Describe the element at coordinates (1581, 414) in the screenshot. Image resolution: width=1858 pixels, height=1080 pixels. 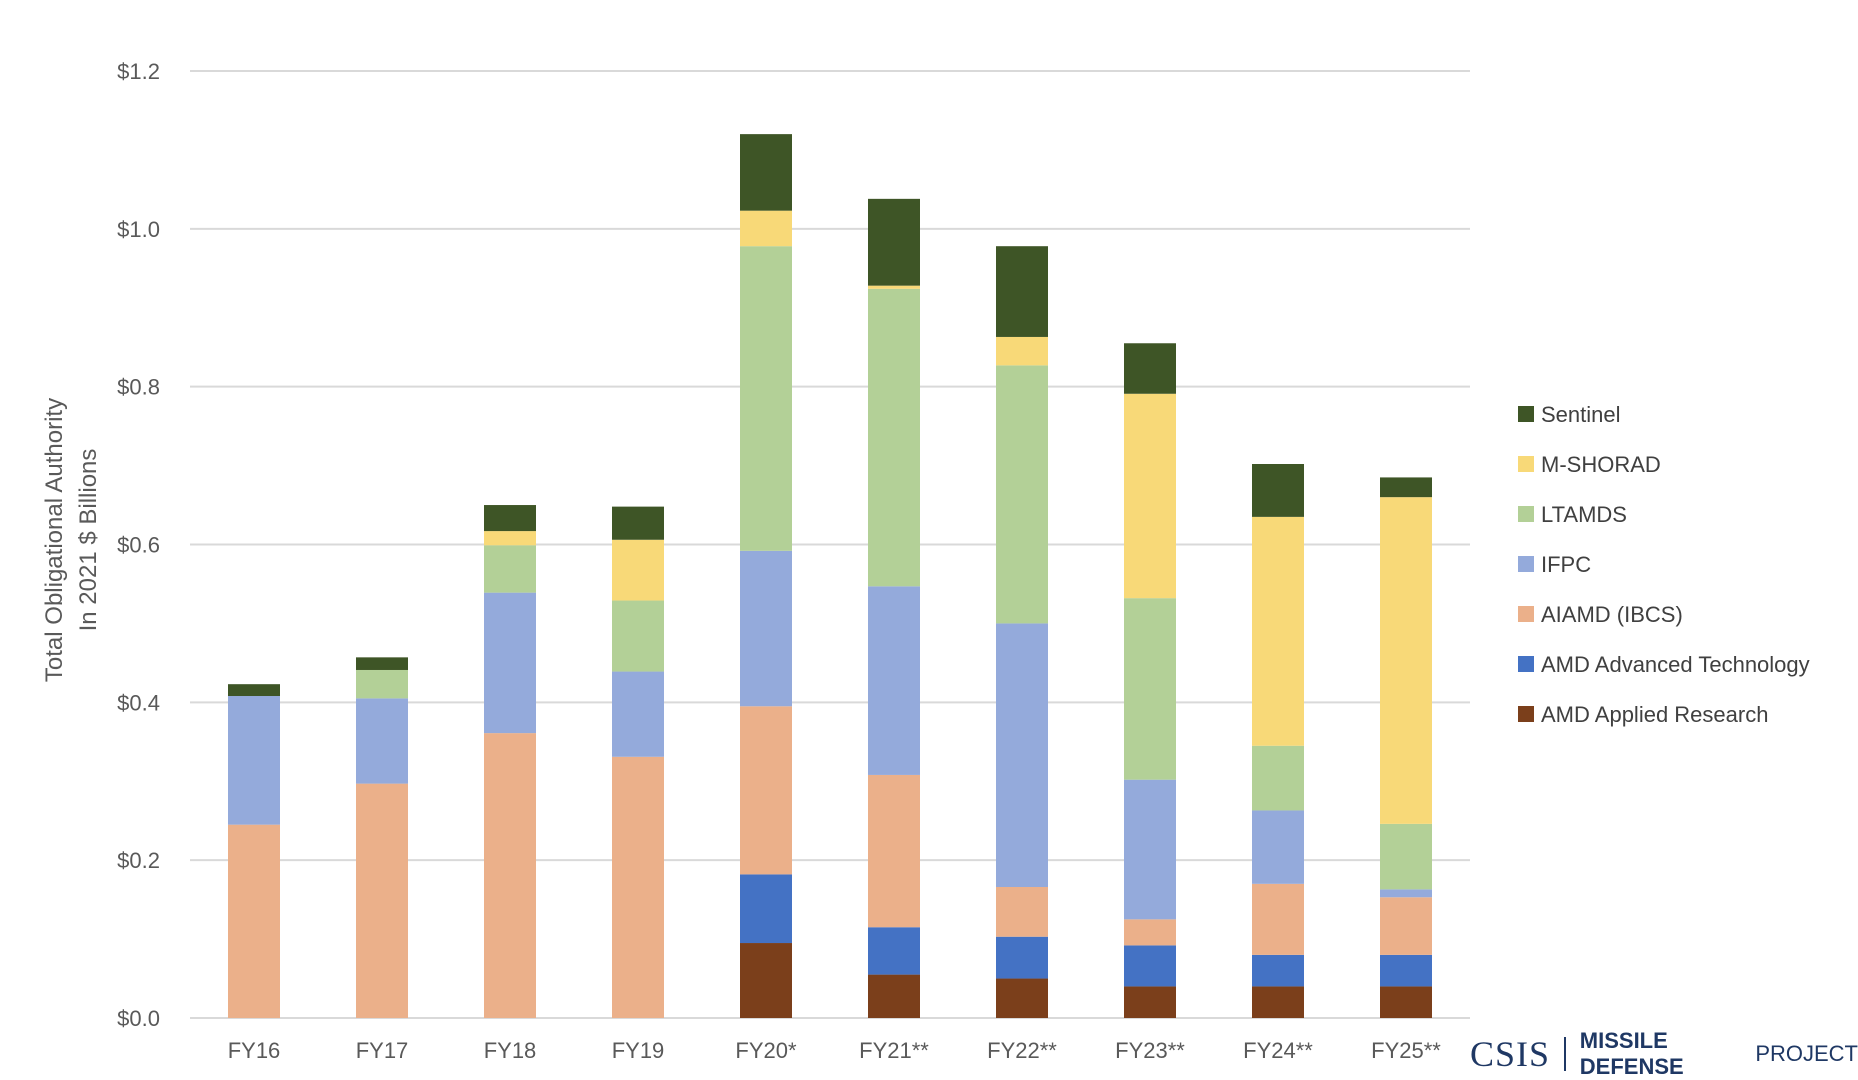
I see `legend-label: Sentinel` at that location.